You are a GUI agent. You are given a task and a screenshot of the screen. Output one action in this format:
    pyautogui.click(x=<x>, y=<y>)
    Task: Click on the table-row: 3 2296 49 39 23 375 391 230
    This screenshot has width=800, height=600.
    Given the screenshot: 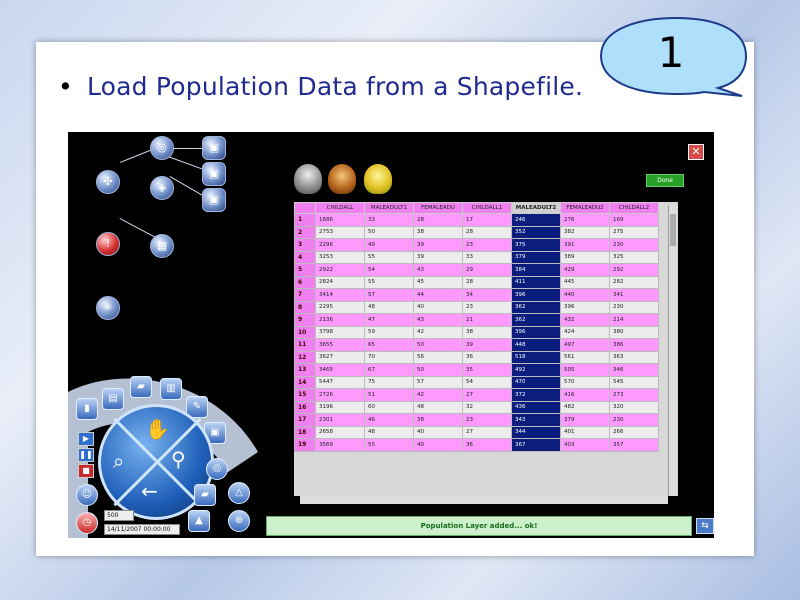 What is the action you would take?
    pyautogui.click(x=476, y=245)
    